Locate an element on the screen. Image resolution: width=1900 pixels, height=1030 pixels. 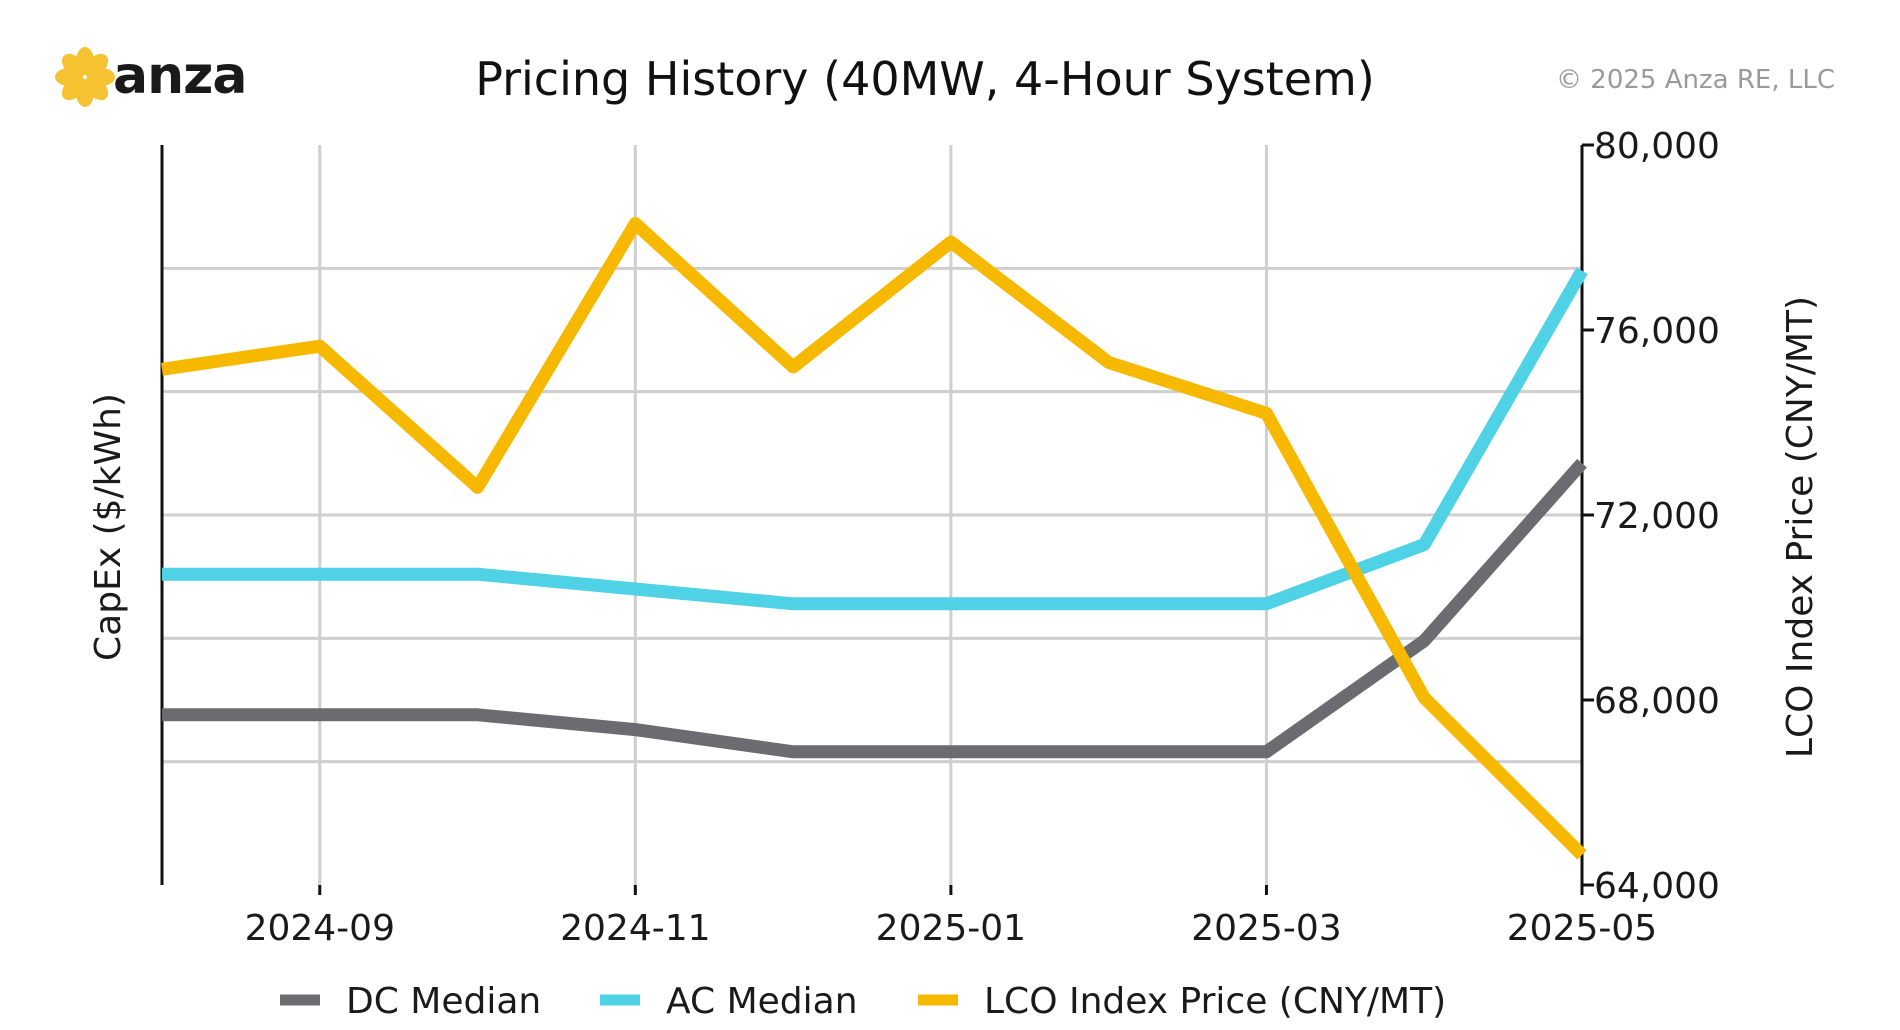
x-tick-label: 2025-05 is located at coordinates (1582, 928).